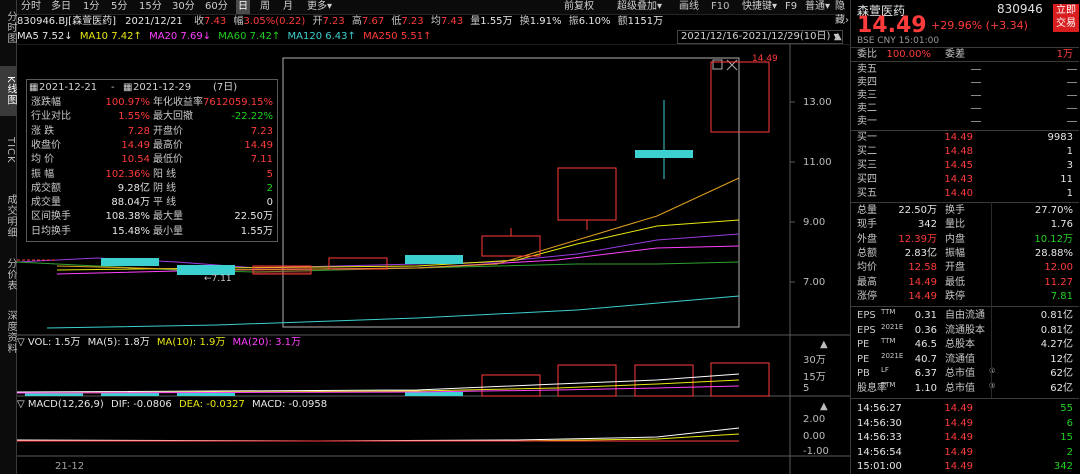 This screenshot has height=474, width=1080. What do you see at coordinates (168, 160) in the screenshot?
I see `stats-label: 最低价` at bounding box center [168, 160].